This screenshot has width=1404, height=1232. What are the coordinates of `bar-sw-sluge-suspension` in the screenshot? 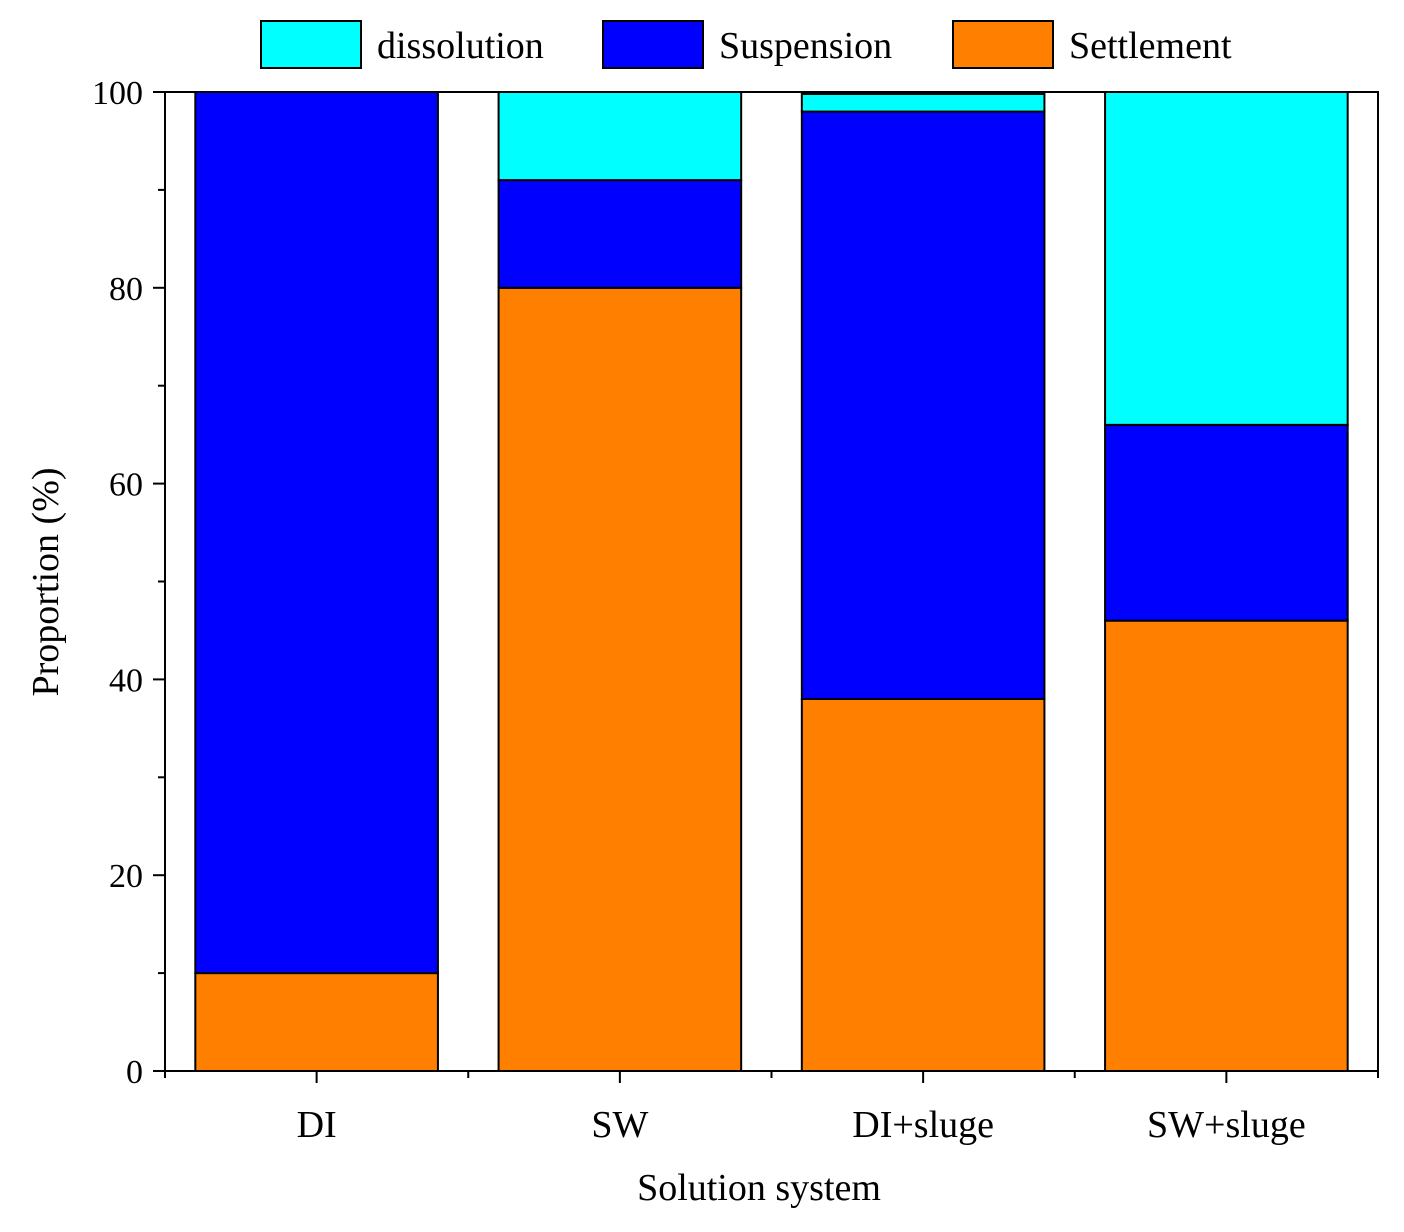 It's located at (1226, 522).